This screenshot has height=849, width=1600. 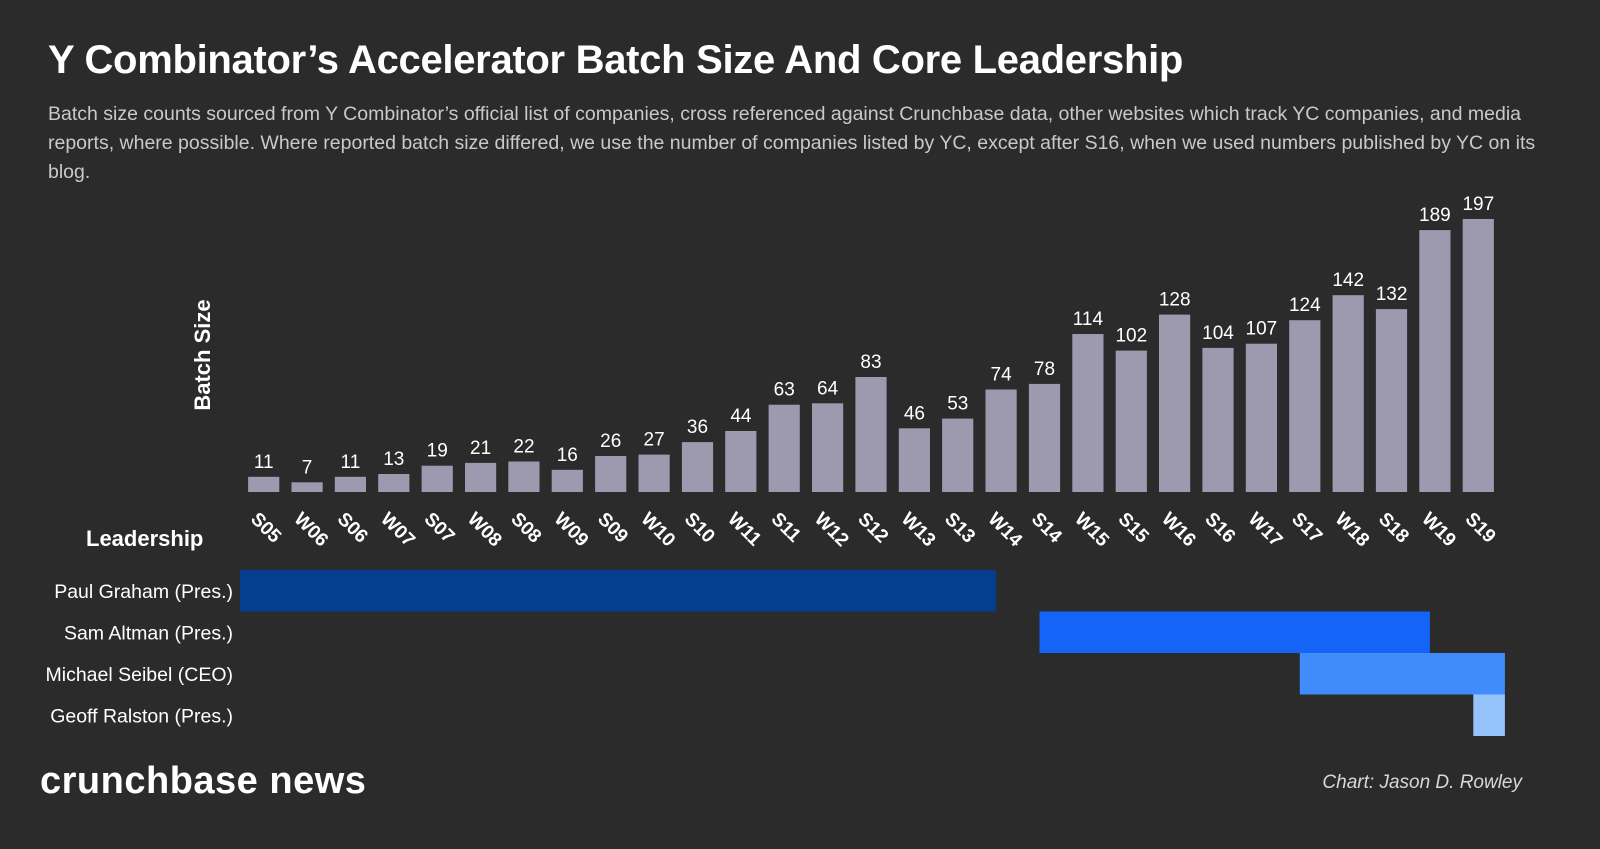 I want to click on x-tick-w17: W17, so click(x=1265, y=530).